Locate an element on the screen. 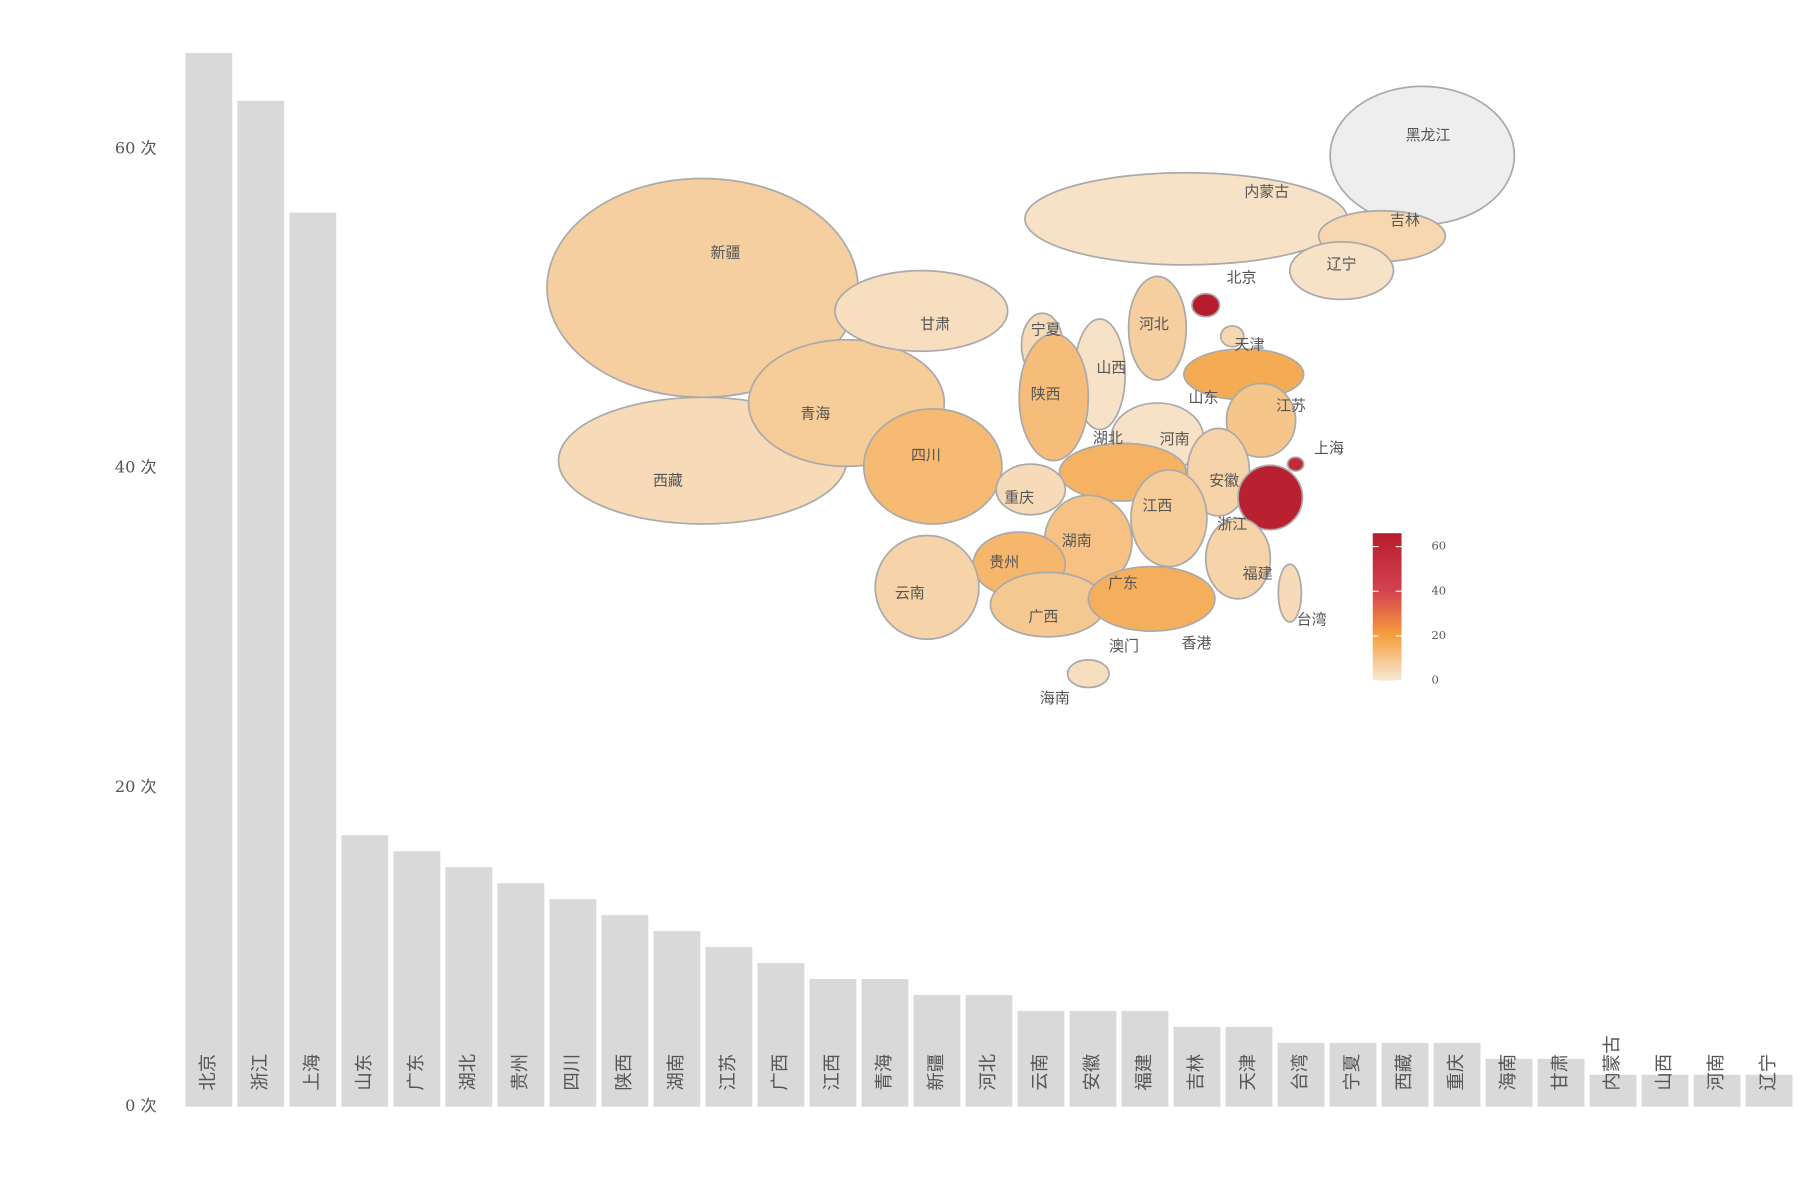 The height and width of the screenshot is (1200, 1800). x-tick-label: 陕西 is located at coordinates (624, 1072).